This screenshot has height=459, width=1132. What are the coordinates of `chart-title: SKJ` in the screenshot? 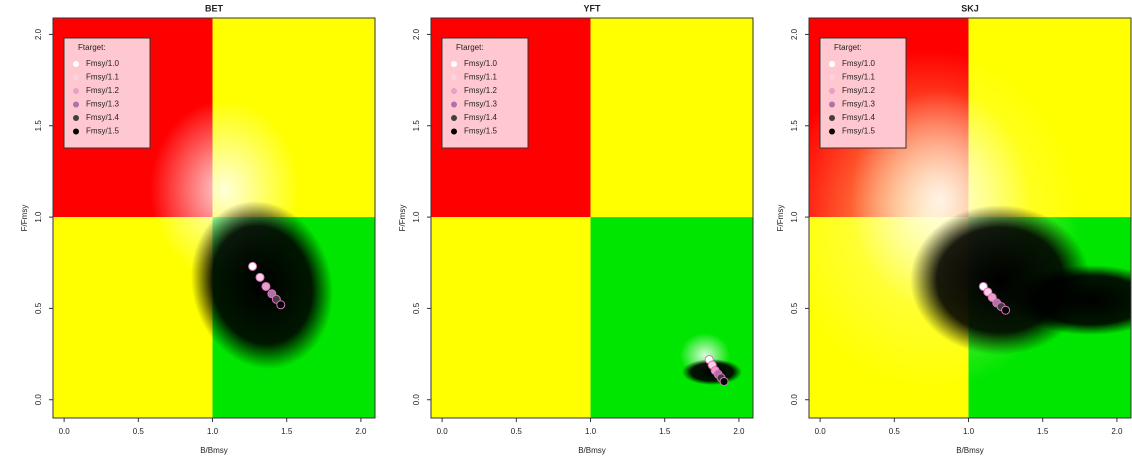 It's located at (970, 8).